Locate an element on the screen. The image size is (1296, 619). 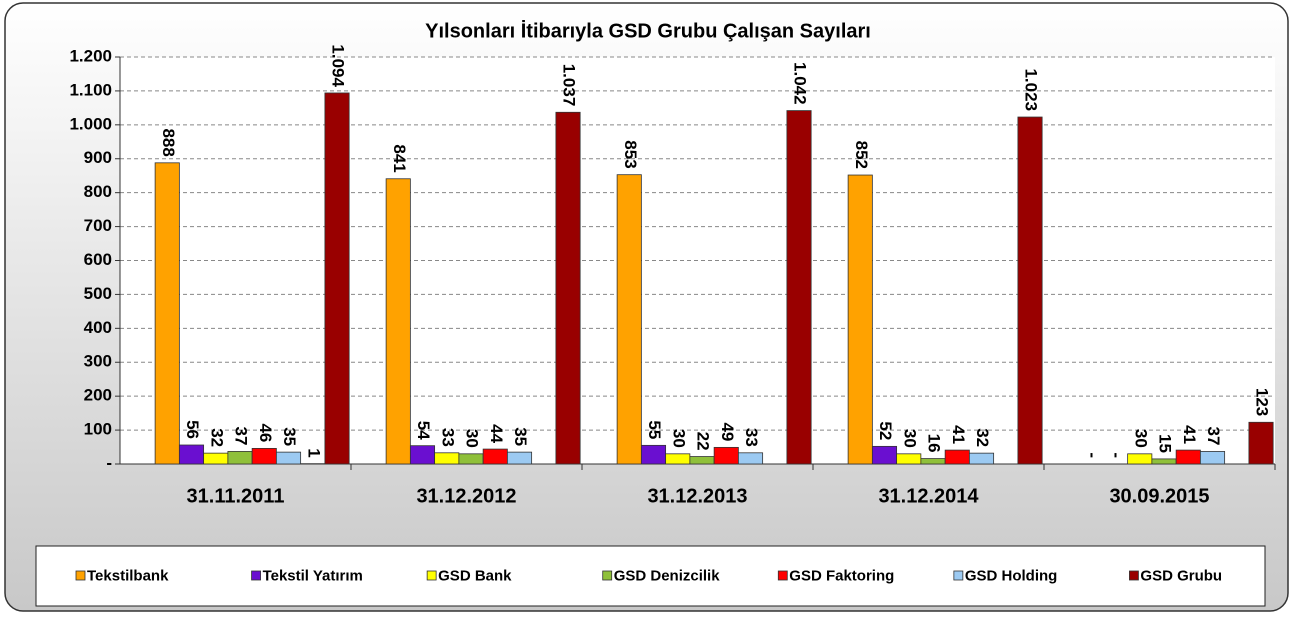
data-label: 54 is located at coordinates (423, 430).